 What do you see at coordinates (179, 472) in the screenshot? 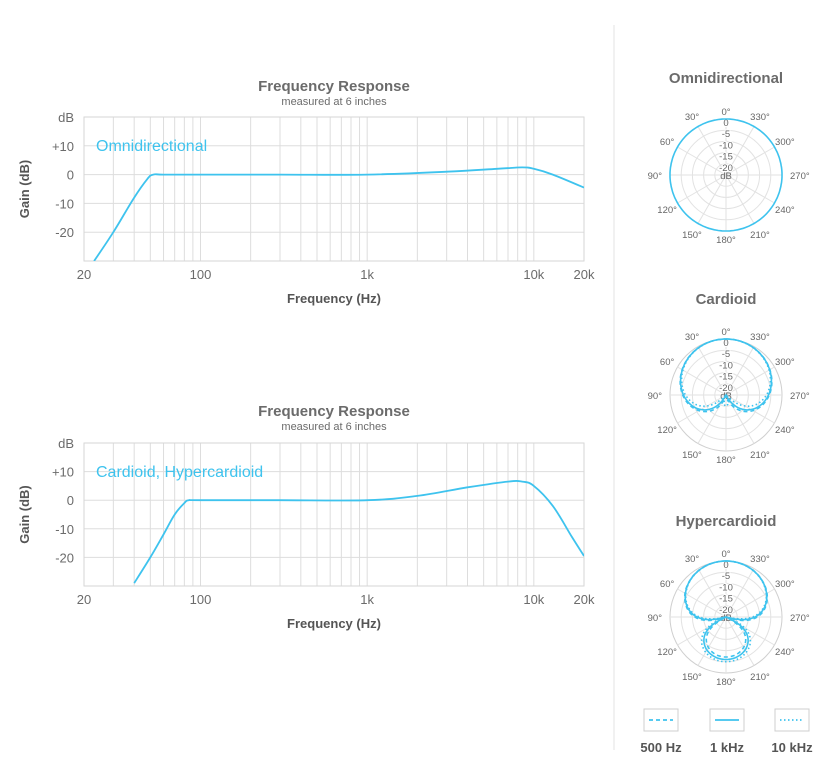
I see `series-label: Cardioid, Hypercardioid` at bounding box center [179, 472].